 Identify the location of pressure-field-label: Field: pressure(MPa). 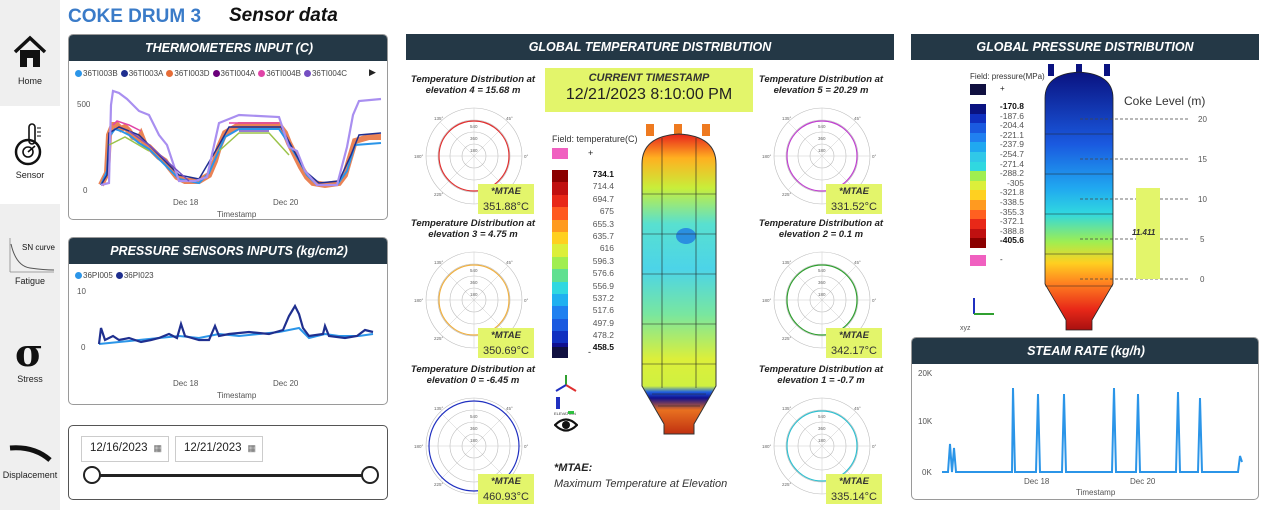
(1007, 76).